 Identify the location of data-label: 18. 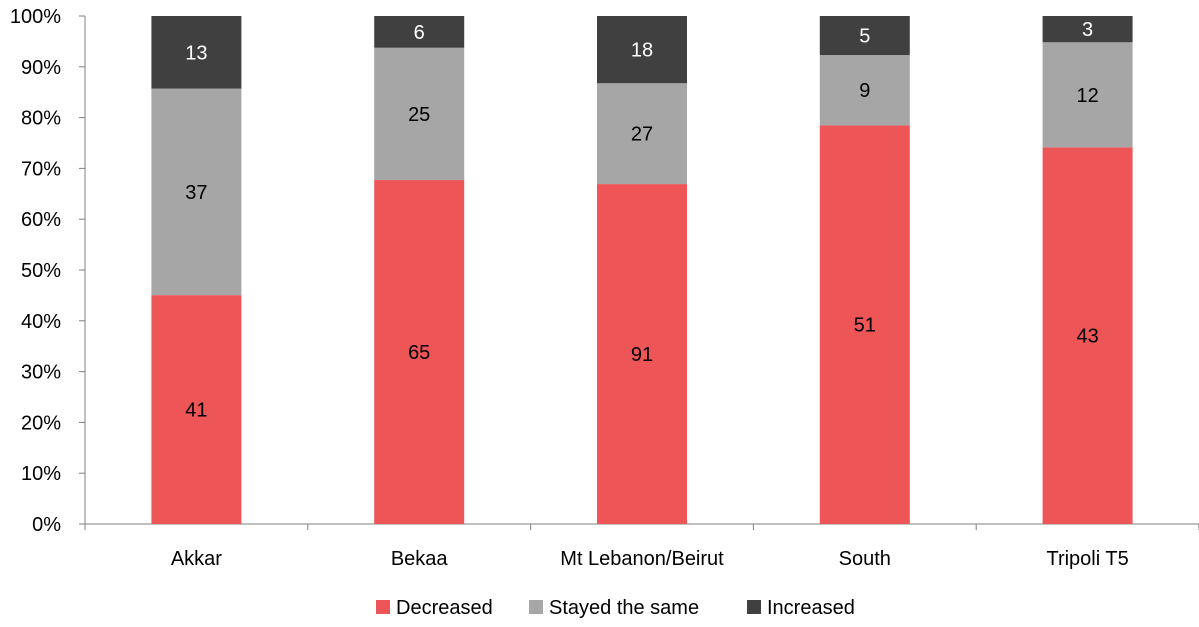
(642, 51).